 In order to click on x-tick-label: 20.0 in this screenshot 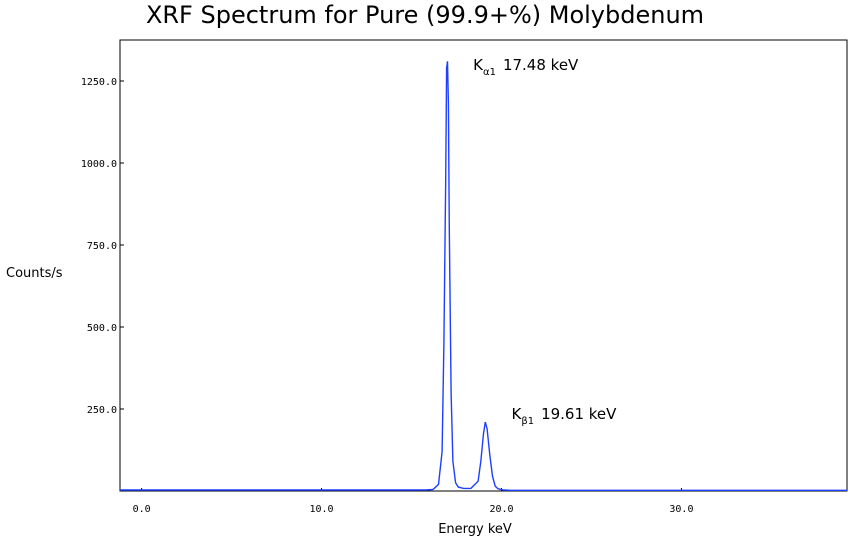, I will do `click(501, 509)`.